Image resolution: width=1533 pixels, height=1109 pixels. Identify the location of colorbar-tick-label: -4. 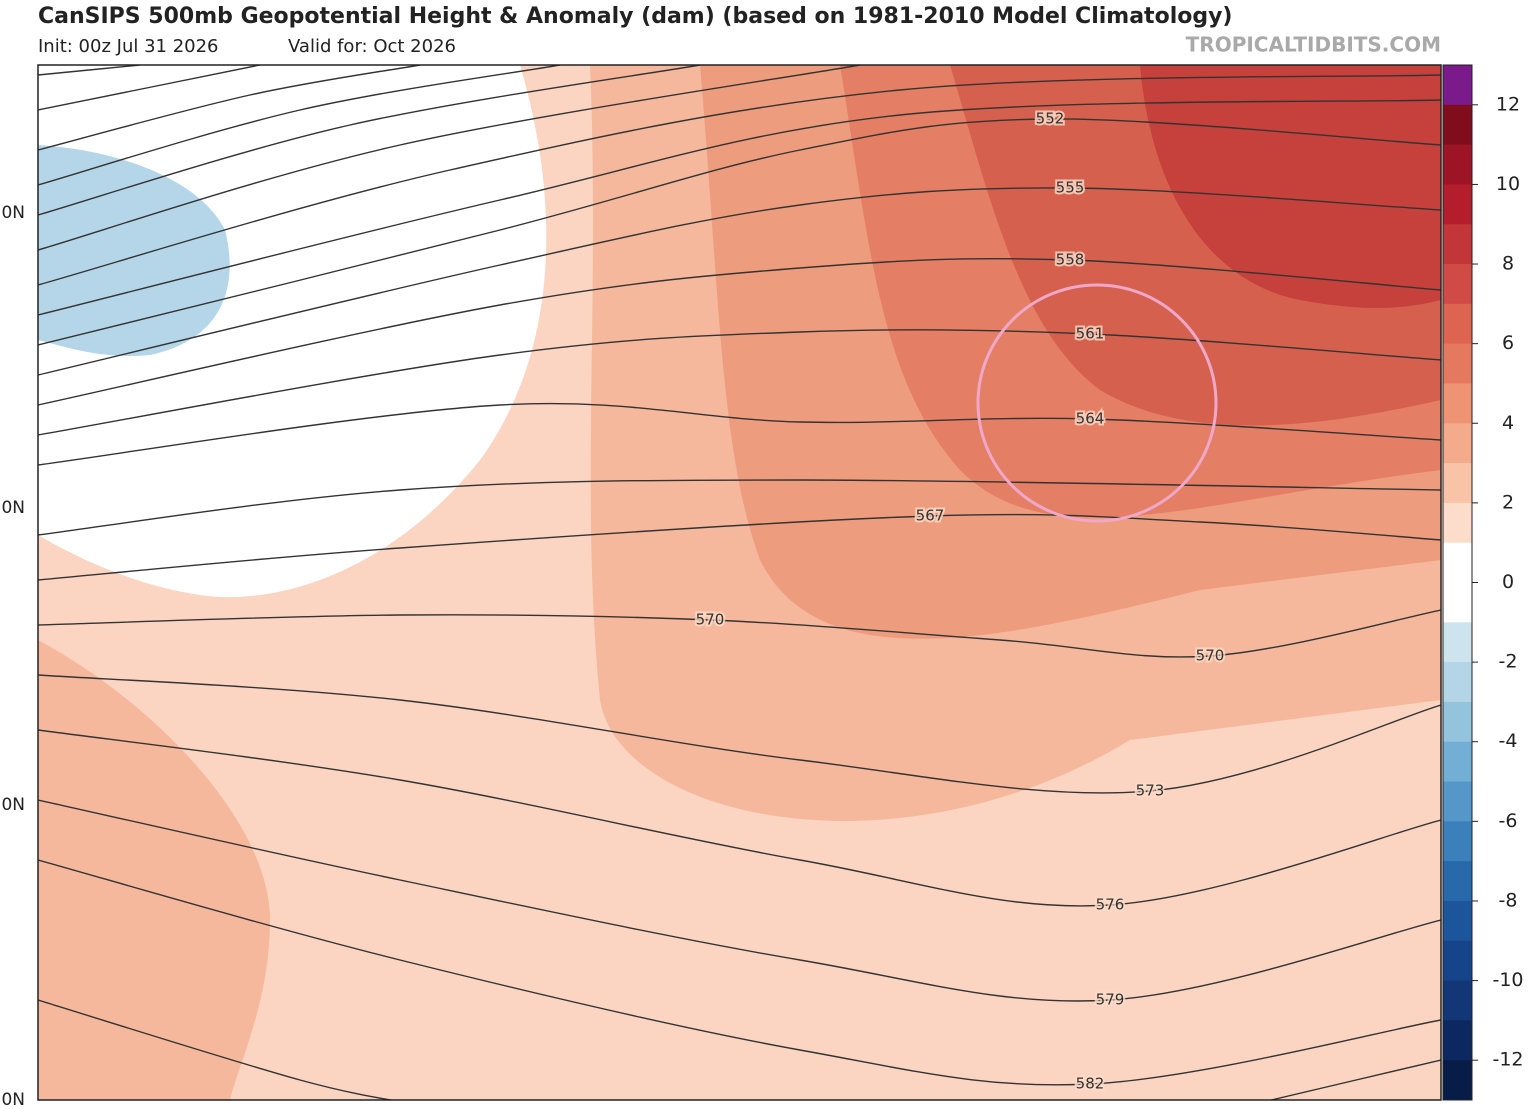
(1508, 741).